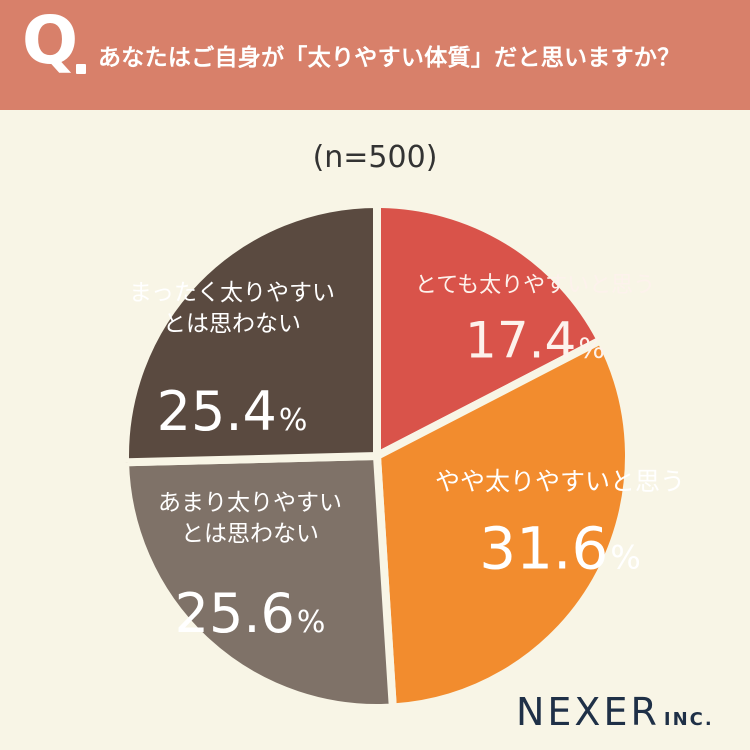 Image resolution: width=750 pixels, height=750 pixels. Describe the element at coordinates (232, 293) in the screenshot. I see `slice-label-text: まったく太りやすい` at that location.